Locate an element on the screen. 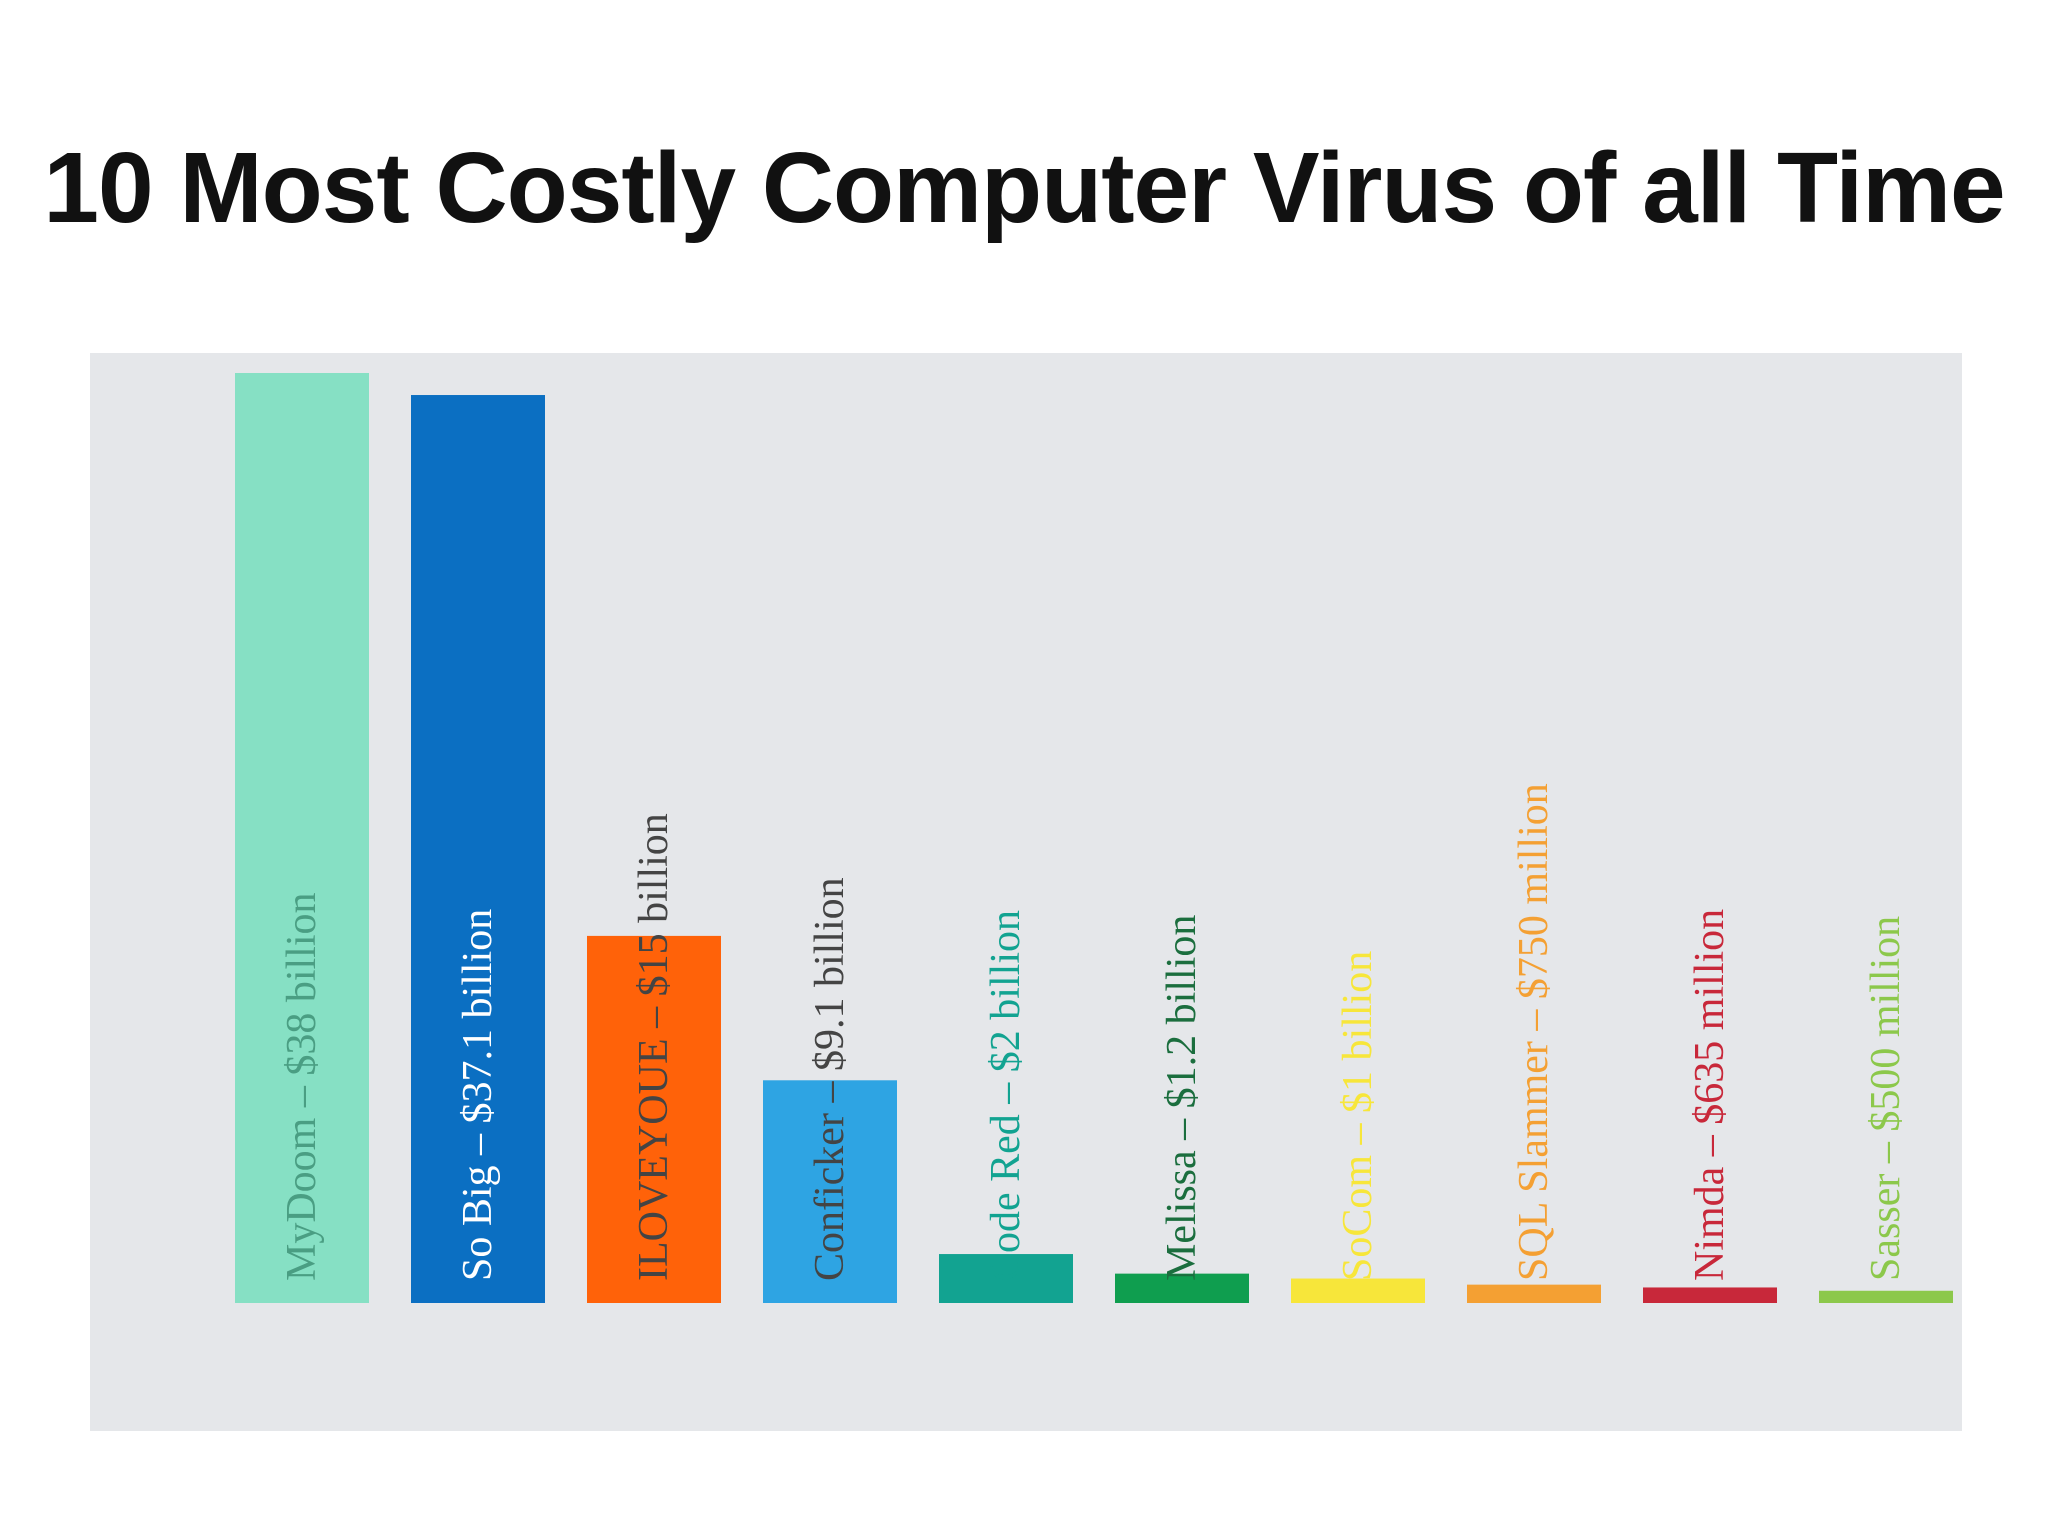 The image size is (2048, 1536). bar-label-nimda: Nimda – $635 million is located at coordinates (1710, 1095).